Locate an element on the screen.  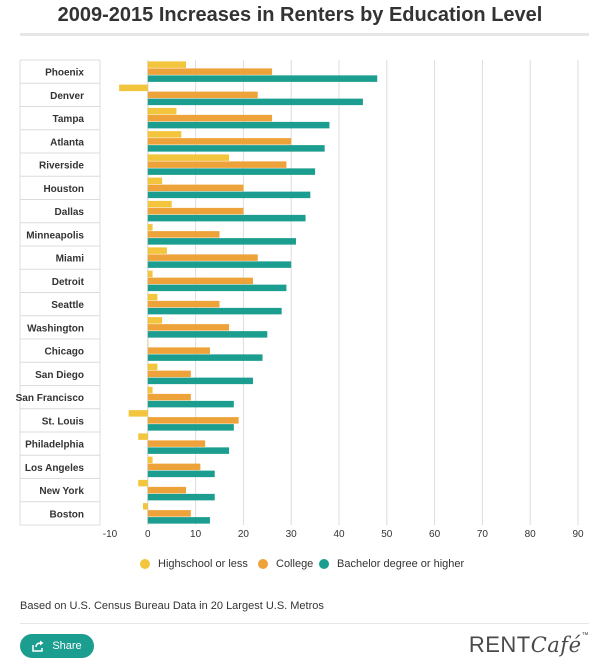
category-label: Dallas is located at coordinates (70, 212).